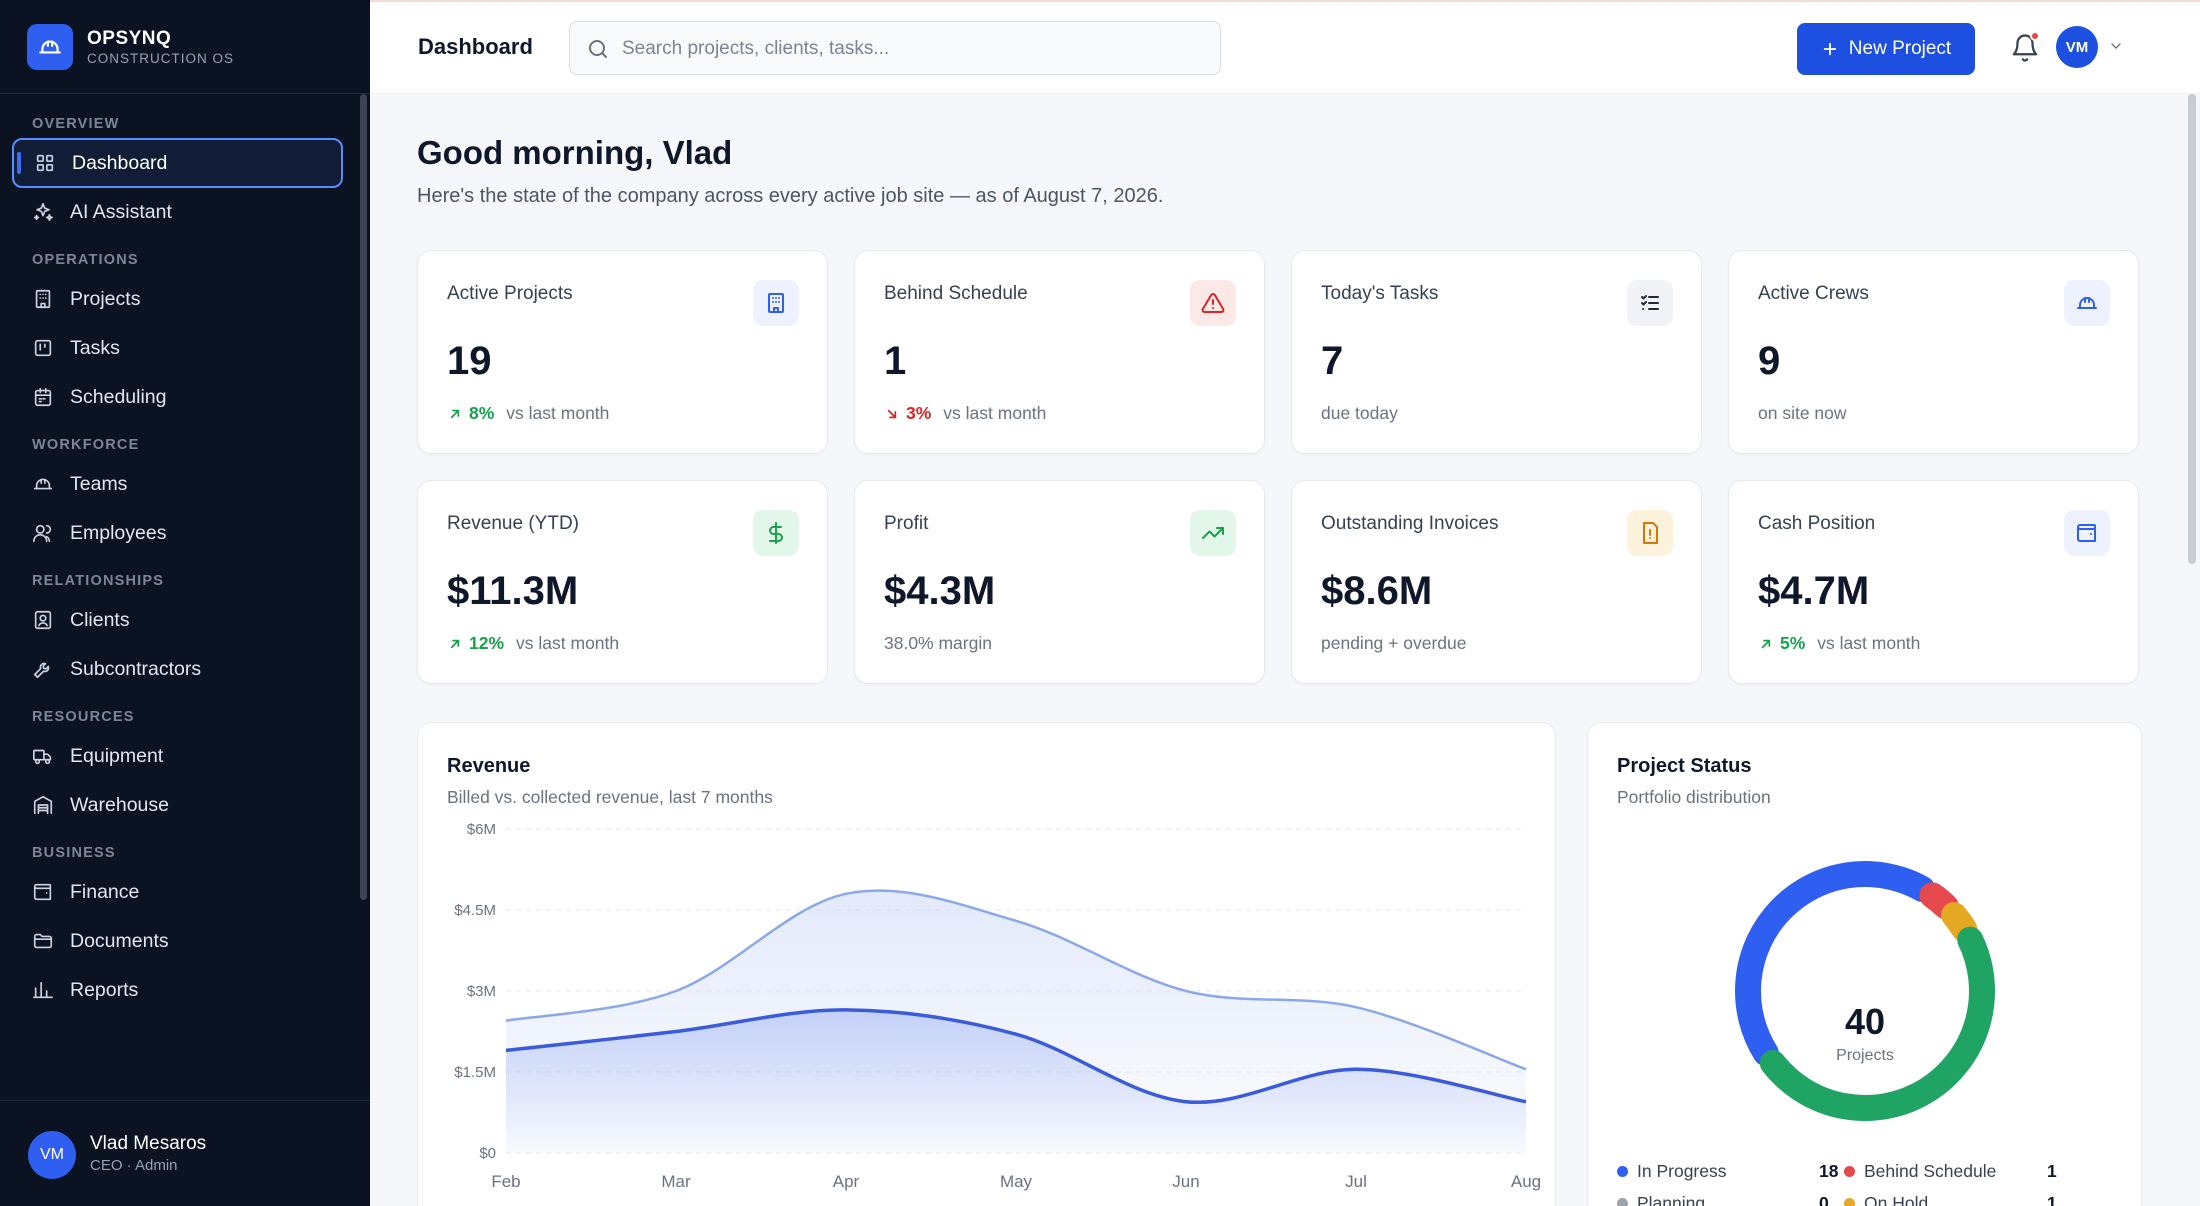 The image size is (2200, 1206). I want to click on kpi-card-cash-position: Cash Position $4.7M 5% vs last month, so click(1933, 582).